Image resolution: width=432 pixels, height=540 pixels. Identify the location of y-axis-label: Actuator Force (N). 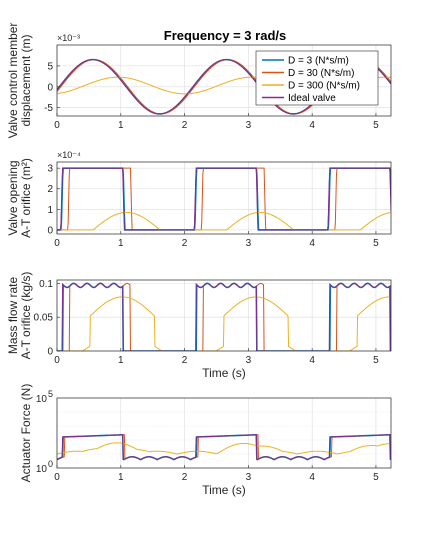
(26, 433).